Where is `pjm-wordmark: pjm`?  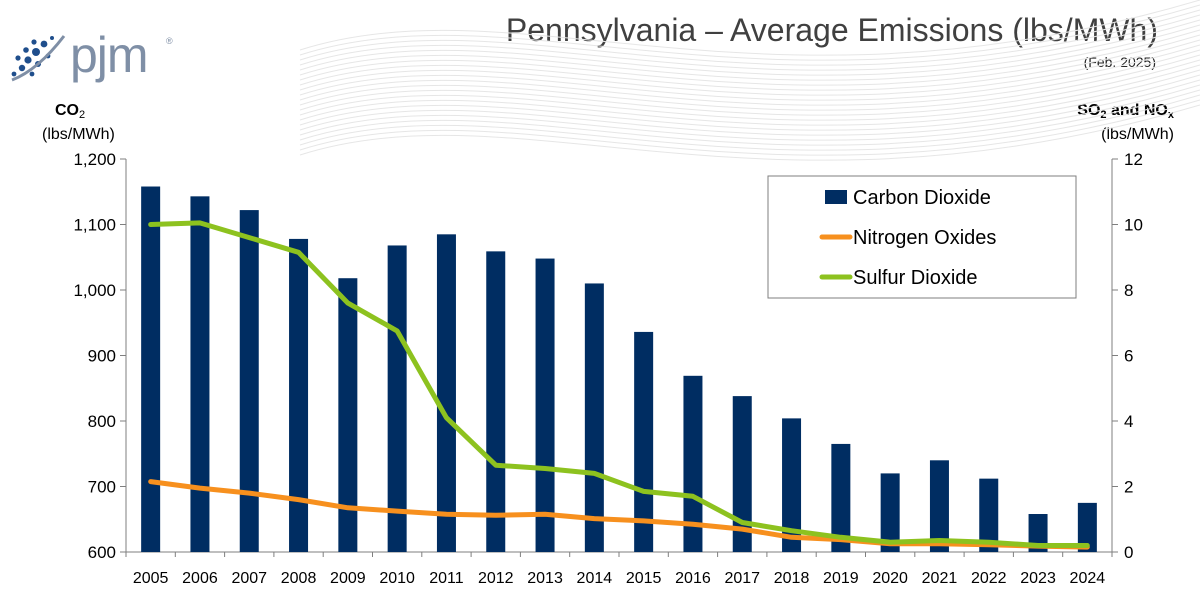
pjm-wordmark: pjm is located at coordinates (109, 55).